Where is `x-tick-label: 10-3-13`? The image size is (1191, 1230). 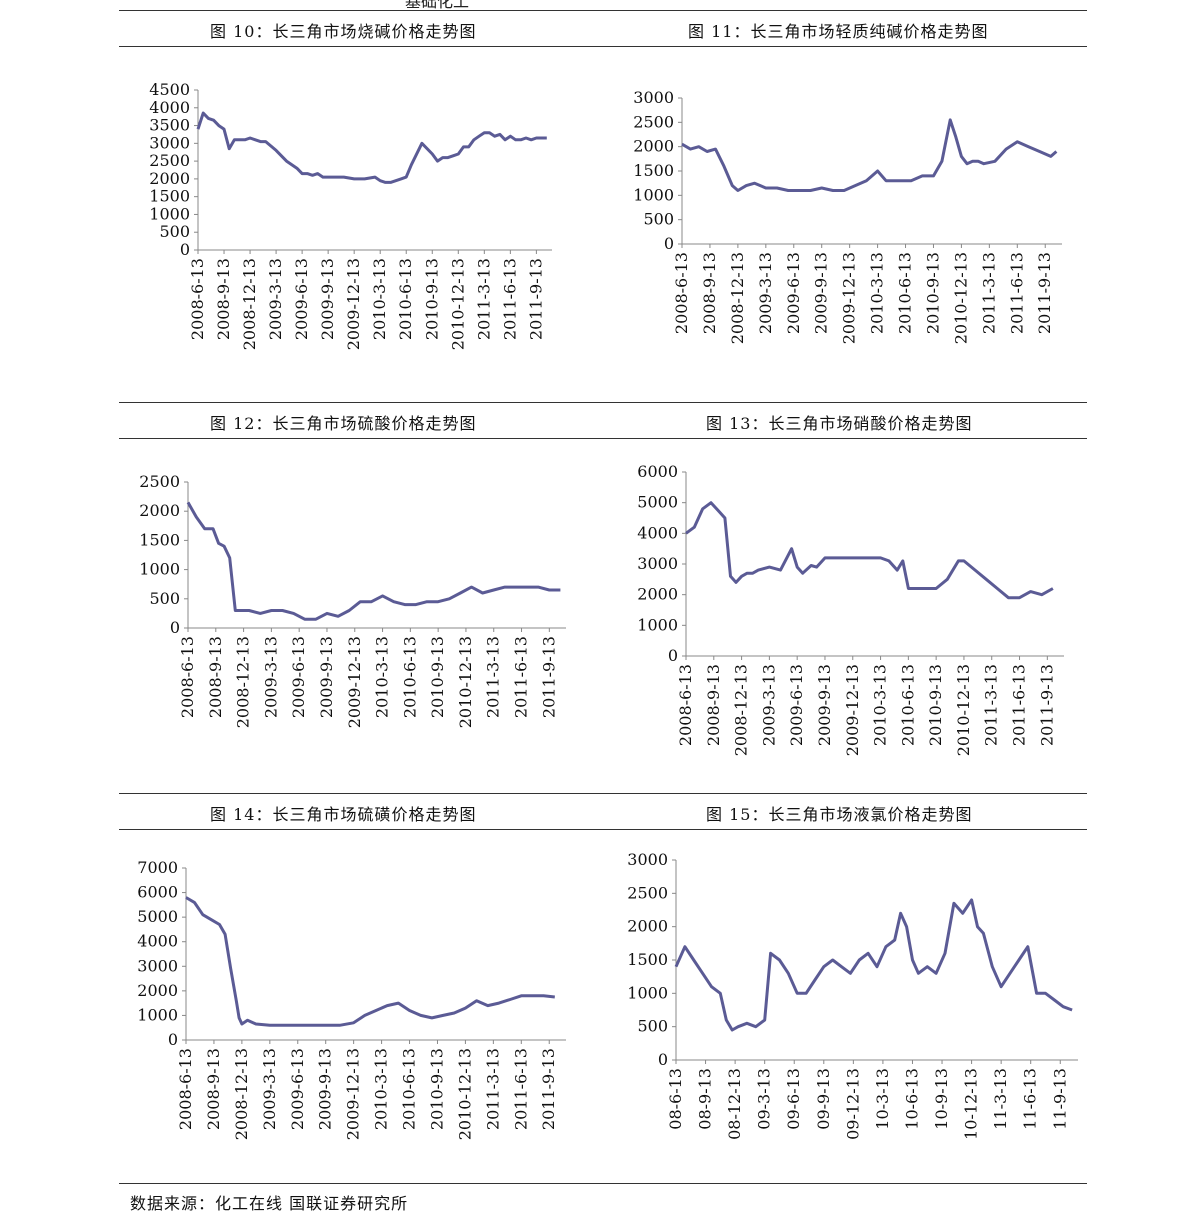
x-tick-label: 10-3-13 is located at coordinates (882, 1099).